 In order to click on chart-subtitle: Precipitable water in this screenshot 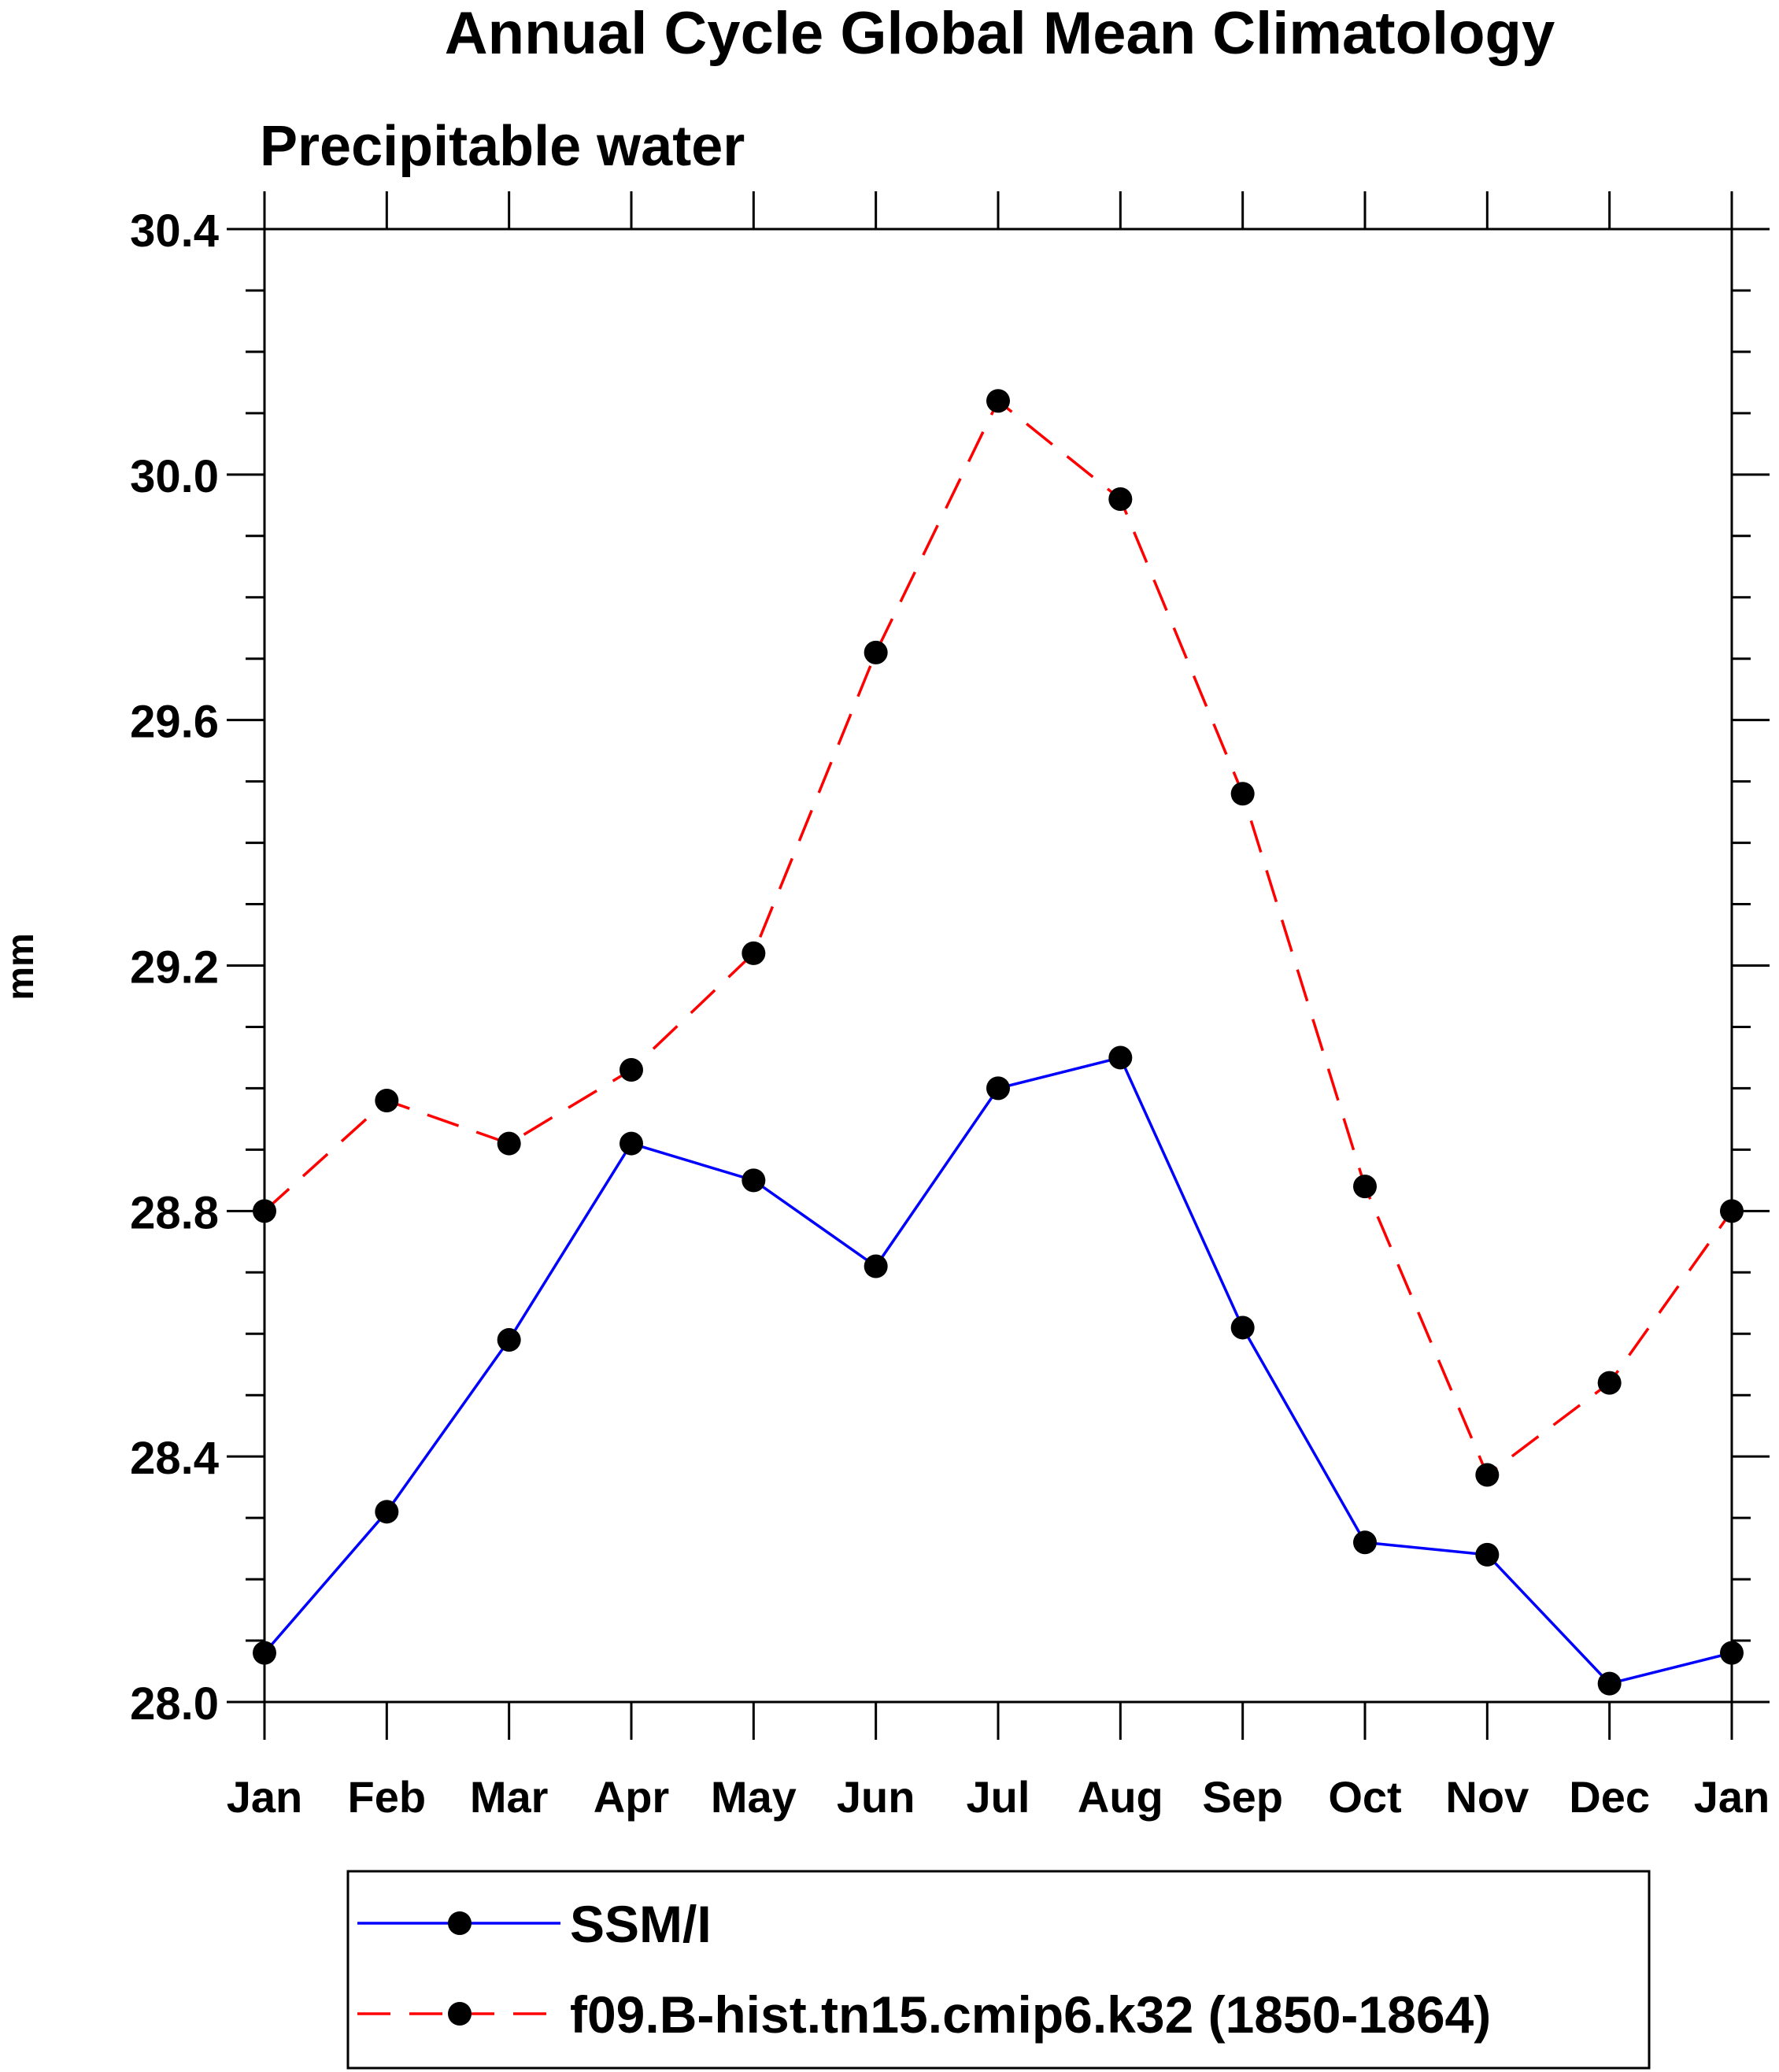, I will do `click(502, 146)`.